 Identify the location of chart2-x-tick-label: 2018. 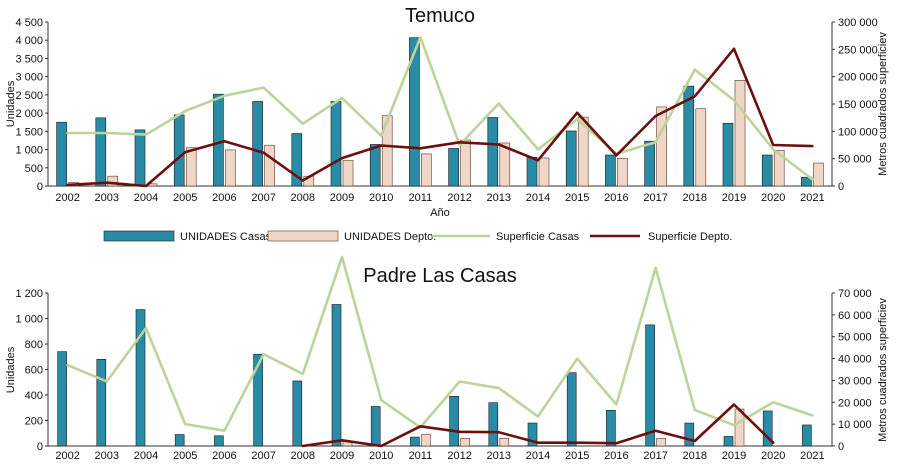
(695, 456).